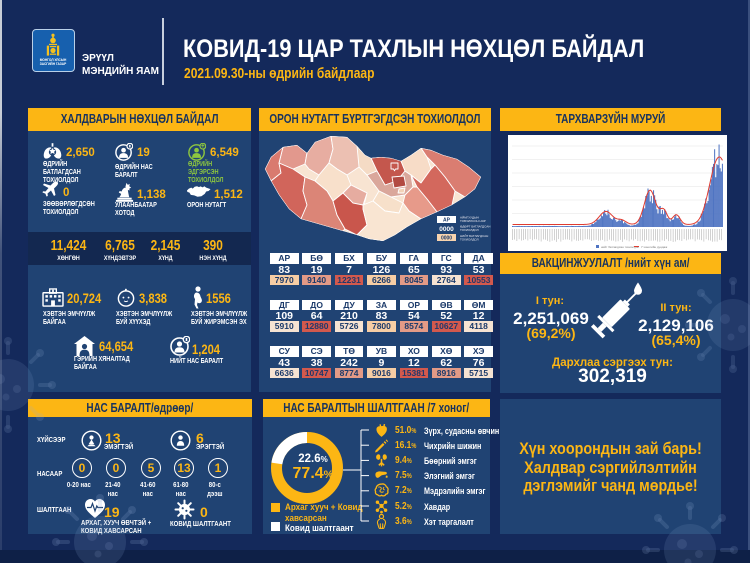 This screenshot has width=750, height=563. What do you see at coordinates (473, 221) in the screenshot?
I see `svg-text: ТОВЧИЛСОН НЭР` at bounding box center [473, 221].